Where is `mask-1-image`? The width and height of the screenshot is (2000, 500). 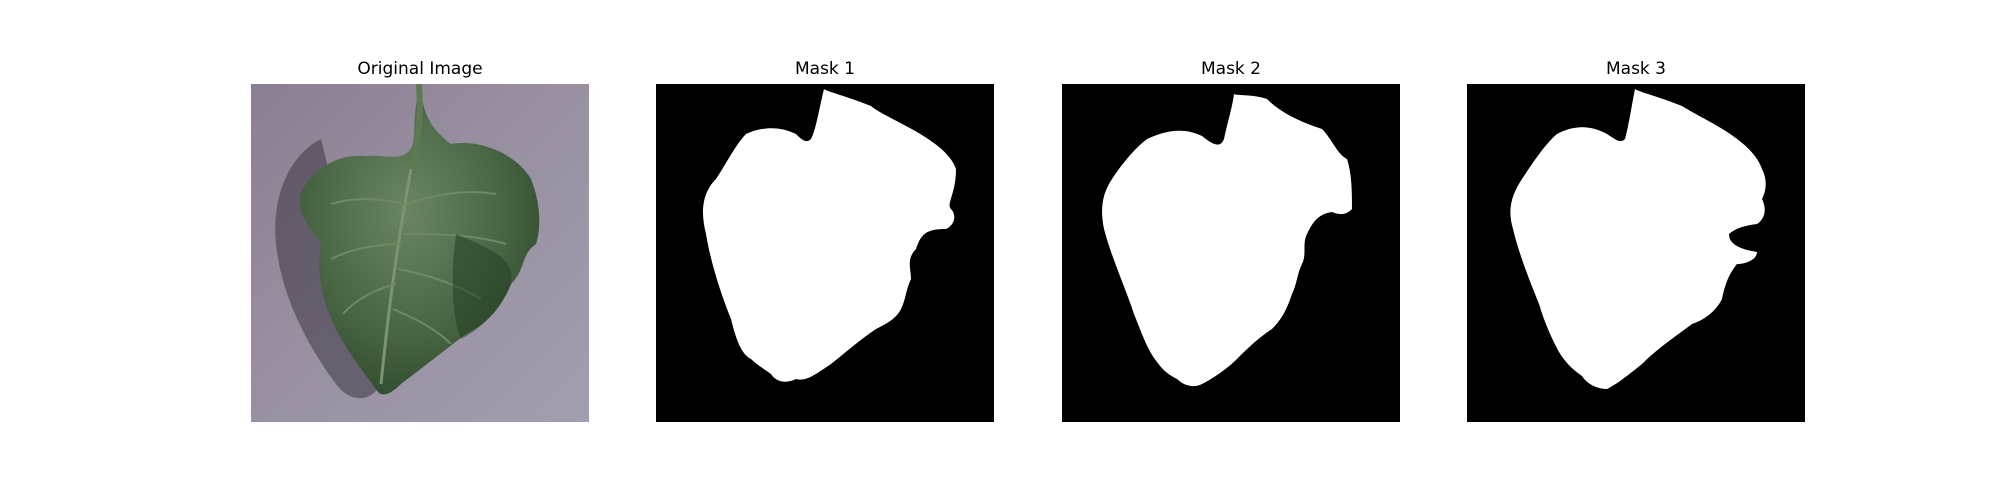 mask-1-image is located at coordinates (825, 253).